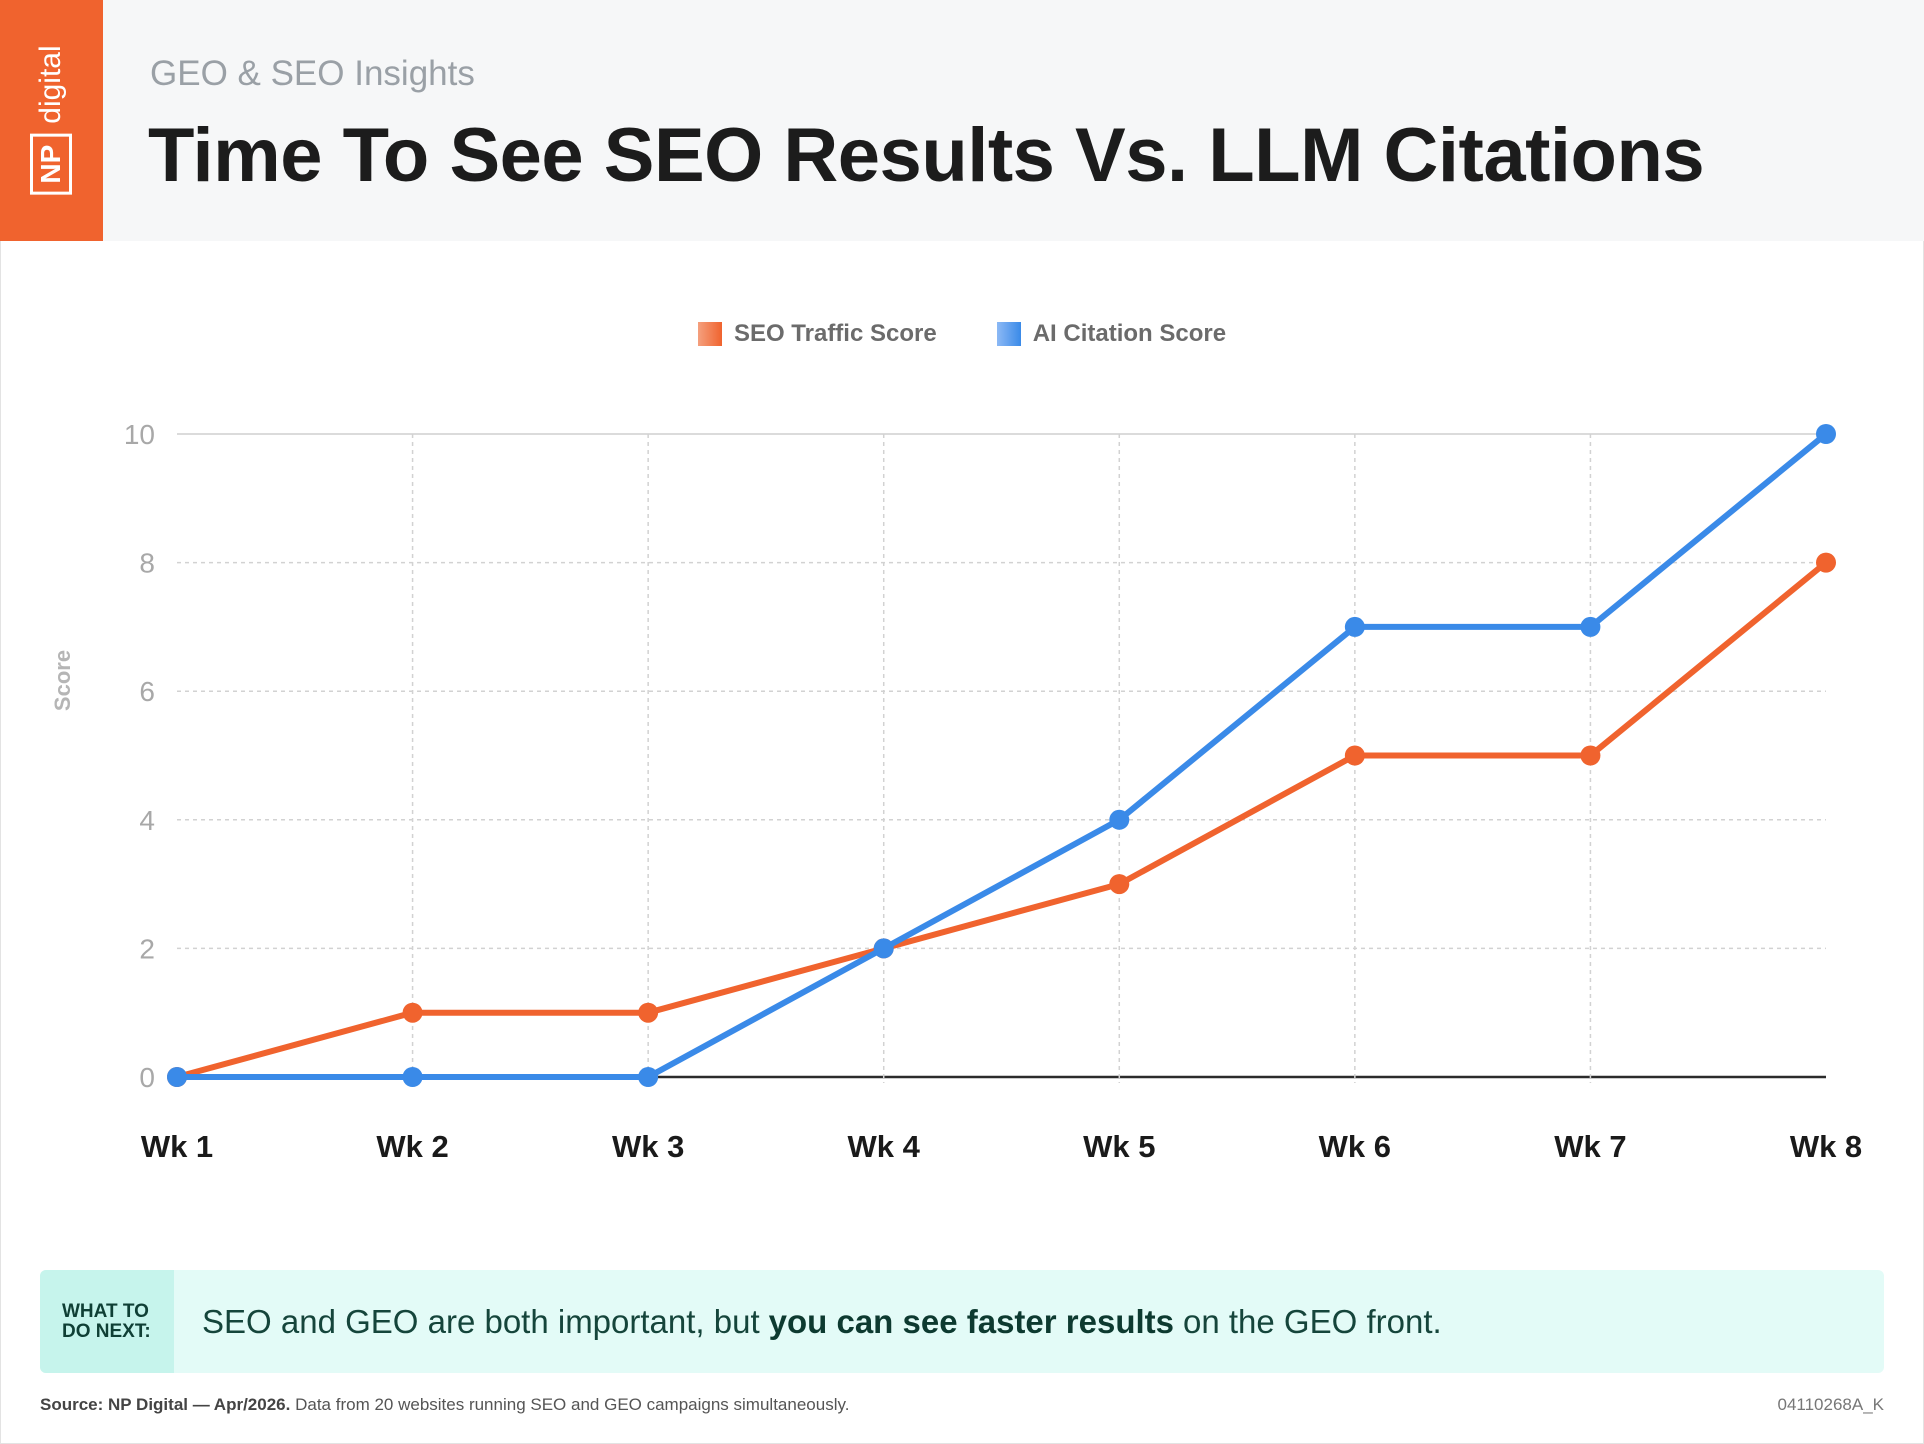 This screenshot has height=1444, width=1924. Describe the element at coordinates (1826, 1146) in the screenshot. I see `x-tick-label: Wk 8` at that location.